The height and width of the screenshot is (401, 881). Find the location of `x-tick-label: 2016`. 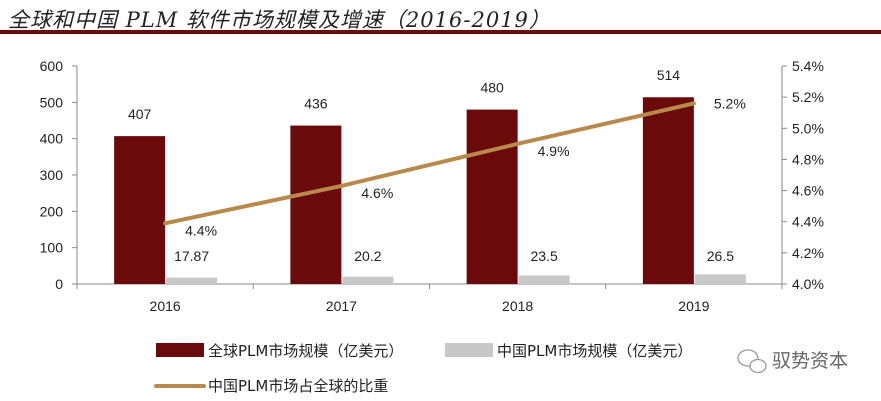

x-tick-label: 2016 is located at coordinates (165, 306).